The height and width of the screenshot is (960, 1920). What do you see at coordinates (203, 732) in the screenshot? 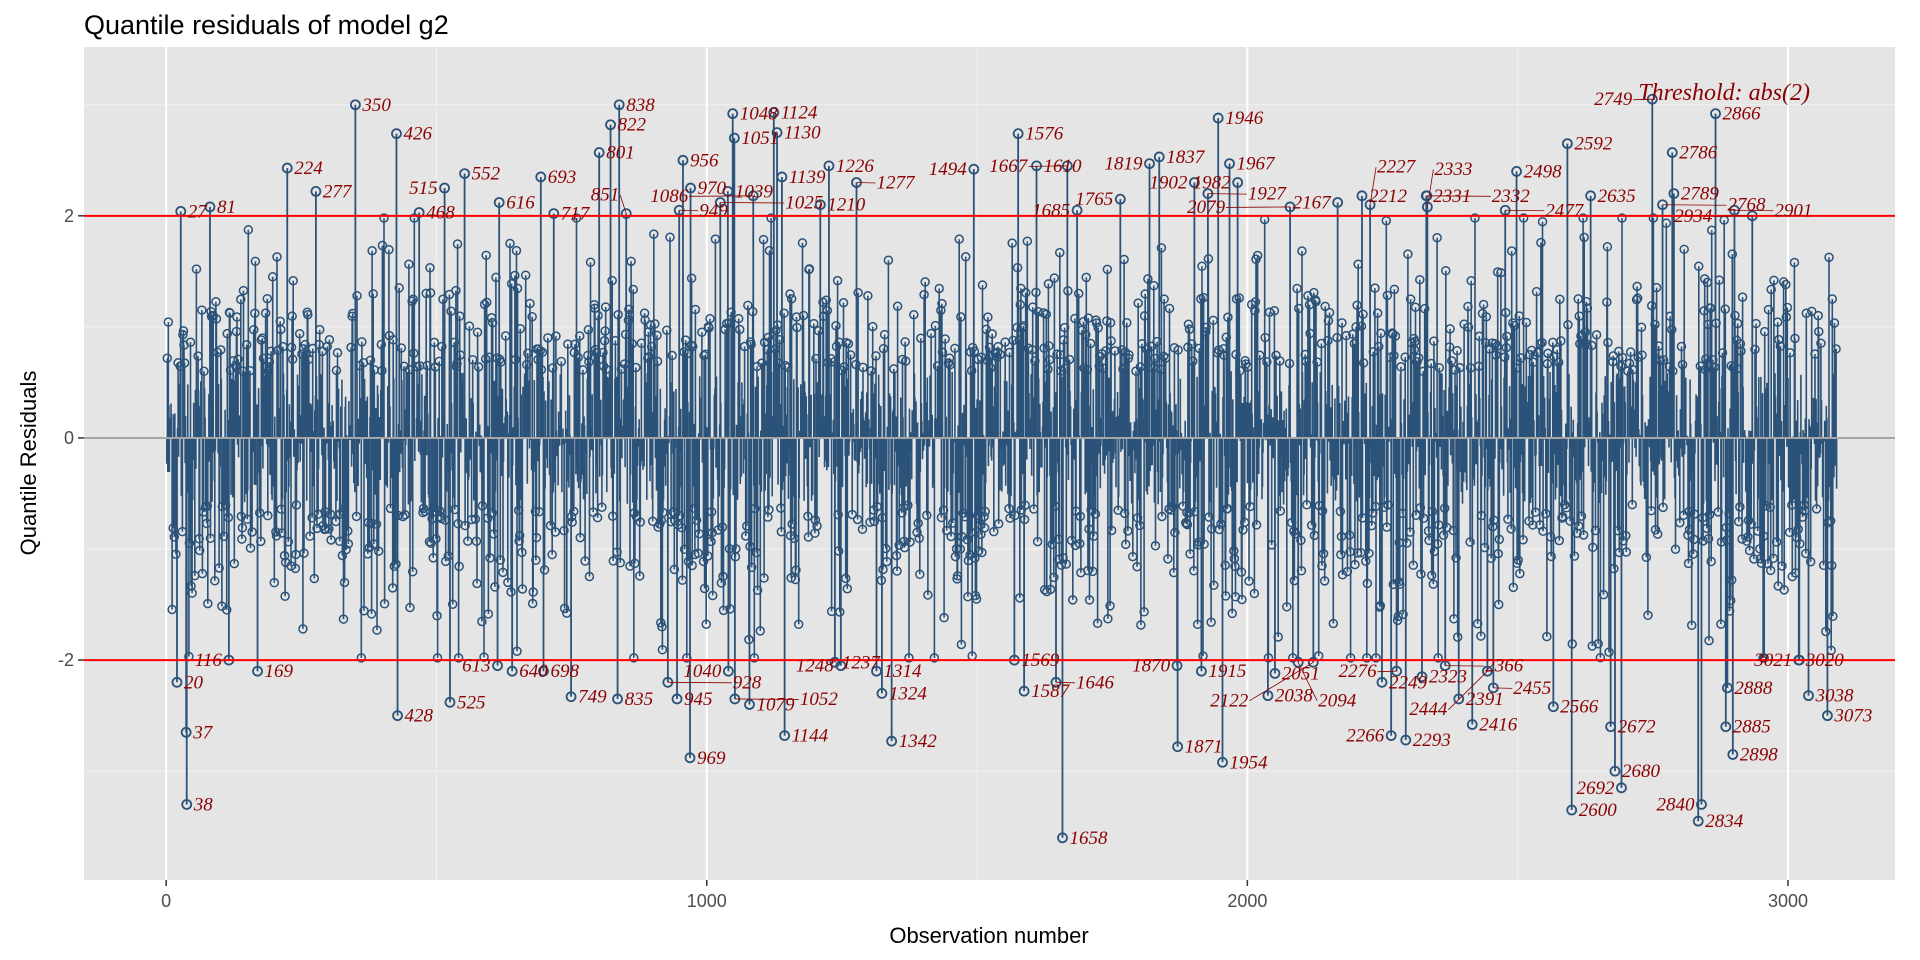
I see `outlier-label: 37` at bounding box center [203, 732].